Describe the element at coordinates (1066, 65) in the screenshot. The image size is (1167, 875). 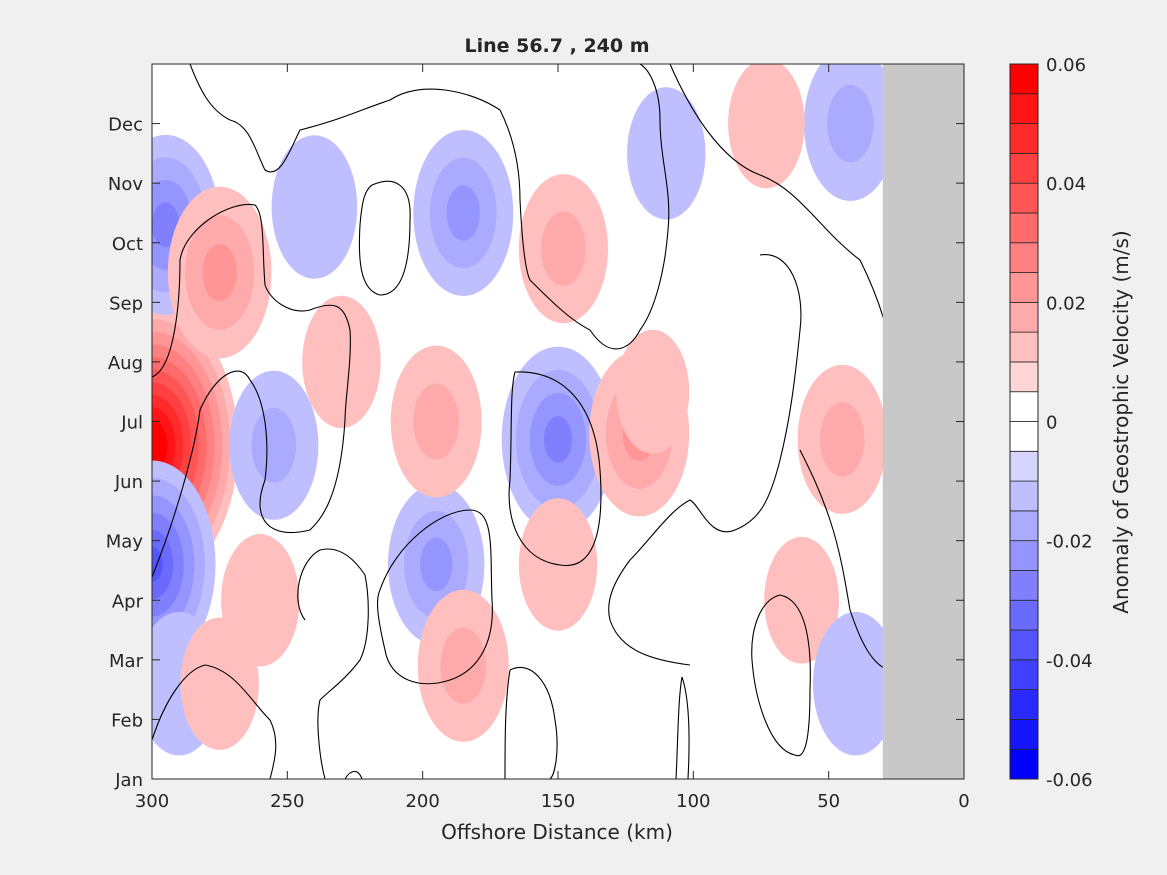
I see `colorbar-tick-label: 0.06` at that location.